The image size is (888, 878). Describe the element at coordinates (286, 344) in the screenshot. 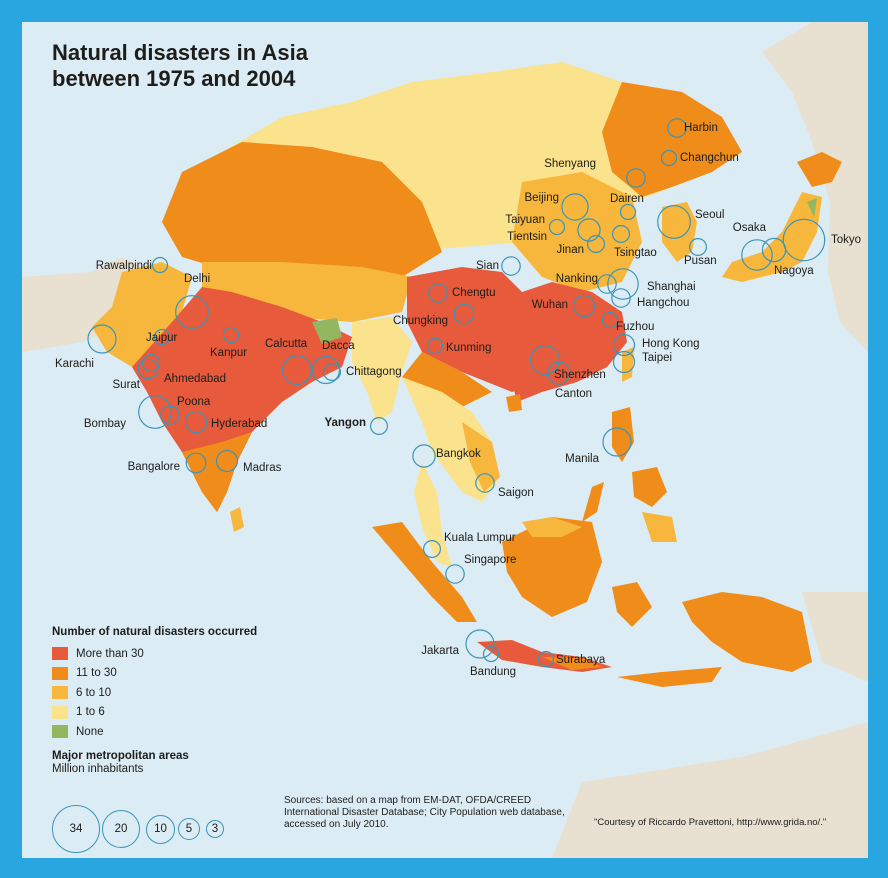

I see `city-label: Calcutta` at that location.